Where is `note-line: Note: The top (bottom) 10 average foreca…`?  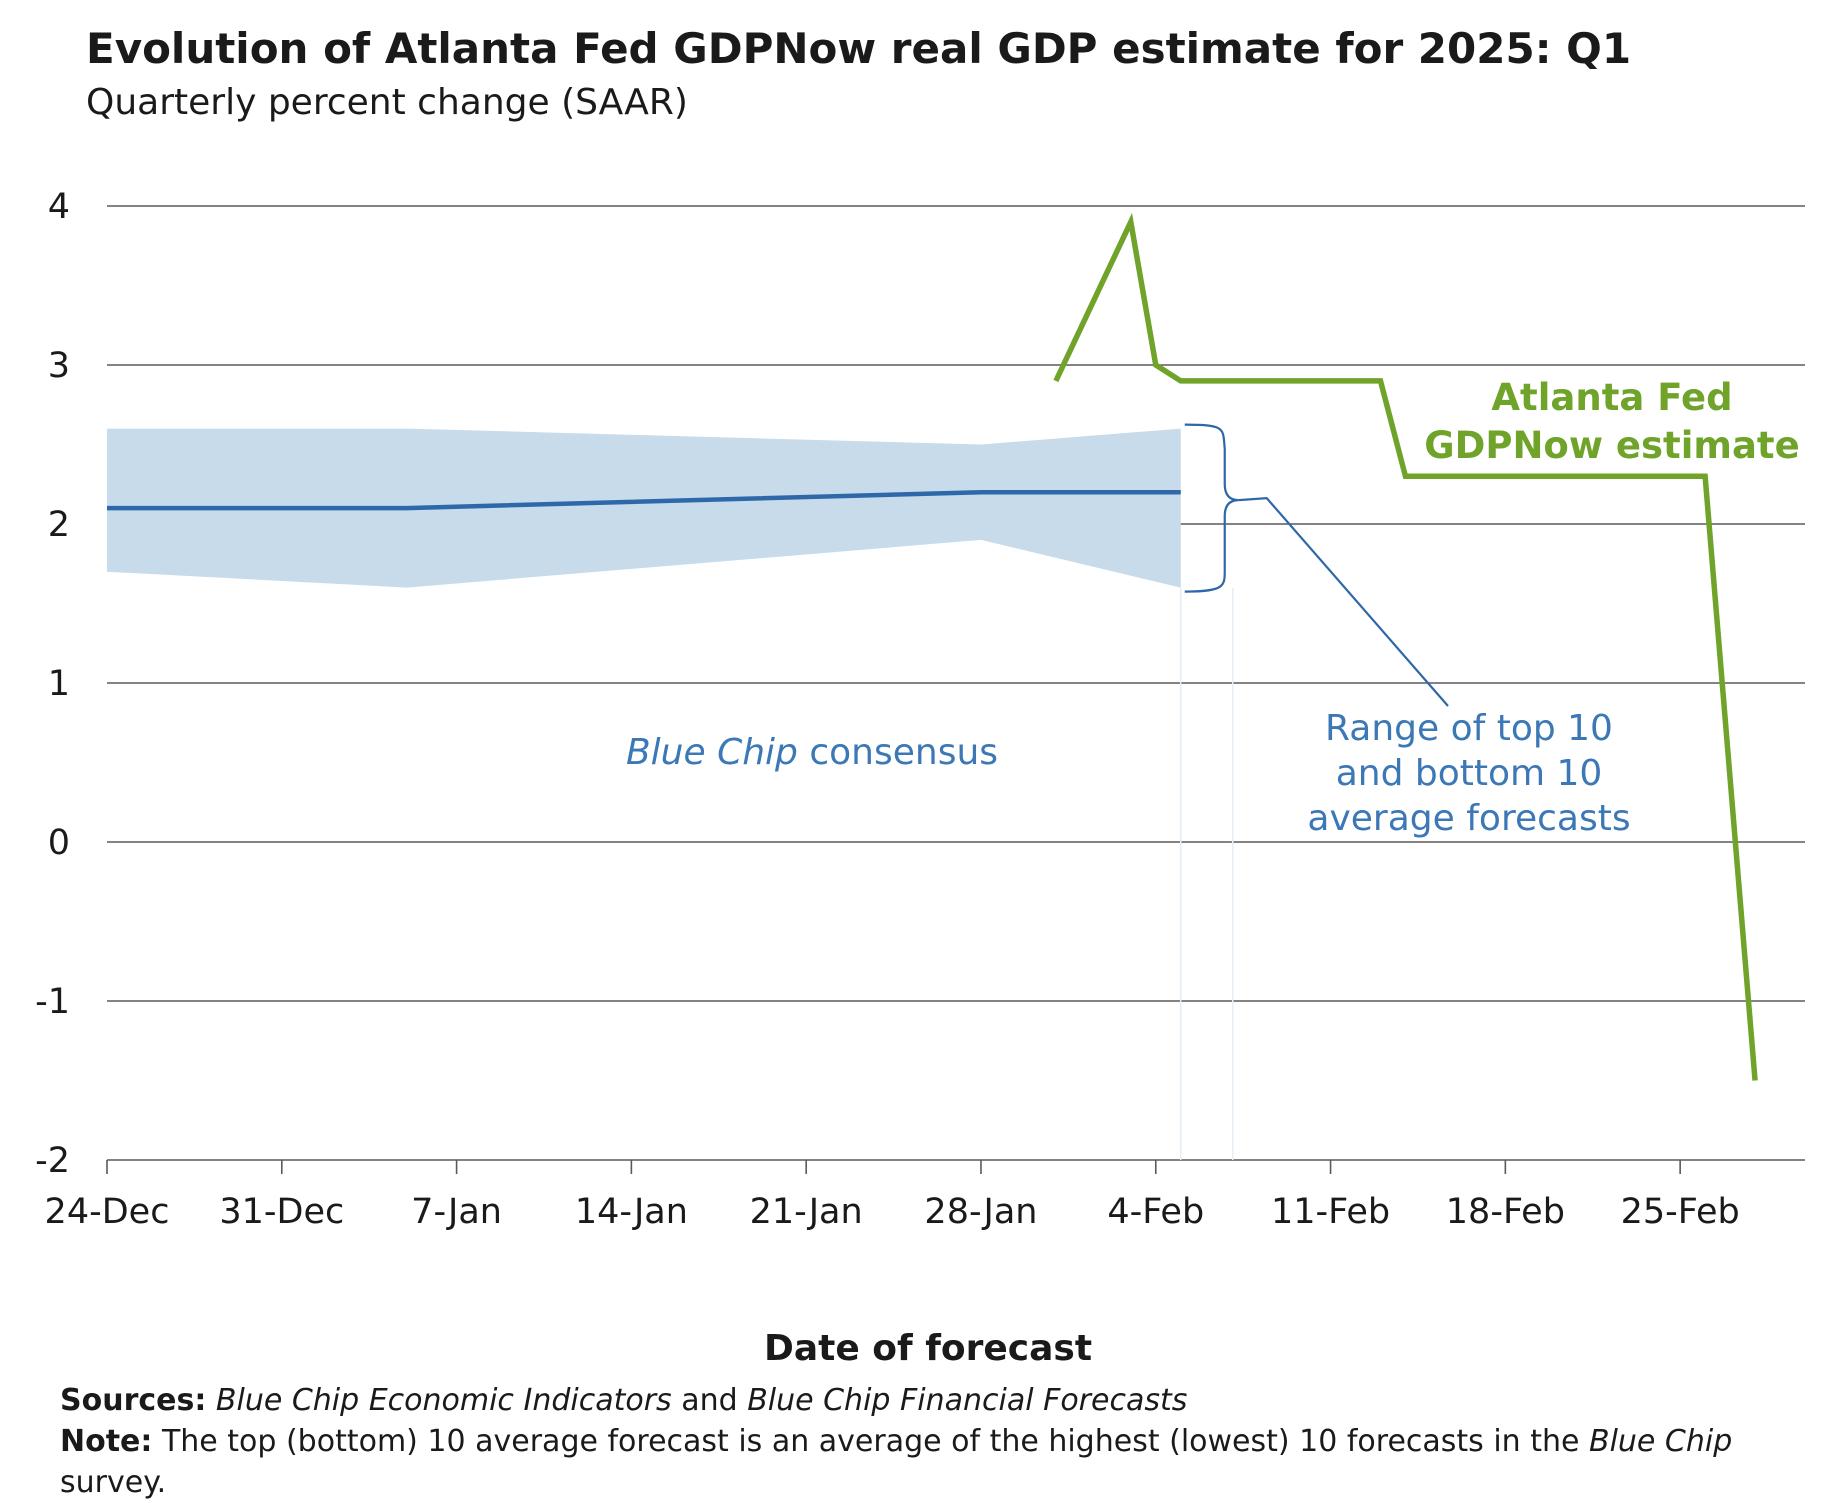
note-line: Note: The top (bottom) 10 average foreca… is located at coordinates (910, 1462).